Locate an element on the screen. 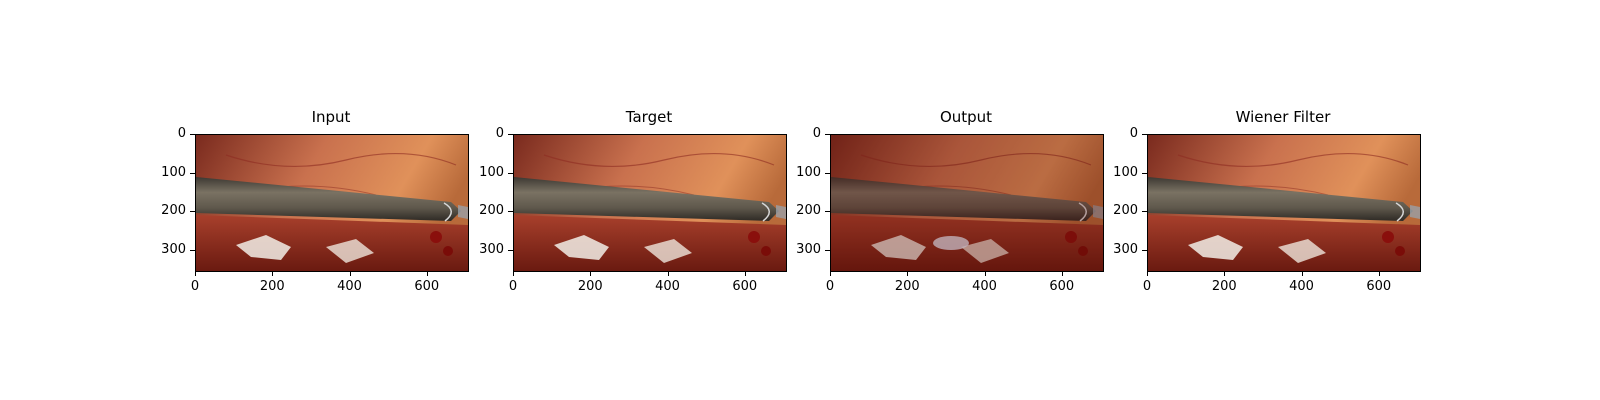 This screenshot has width=1600, height=400. panel-title: Output is located at coordinates (966, 117).